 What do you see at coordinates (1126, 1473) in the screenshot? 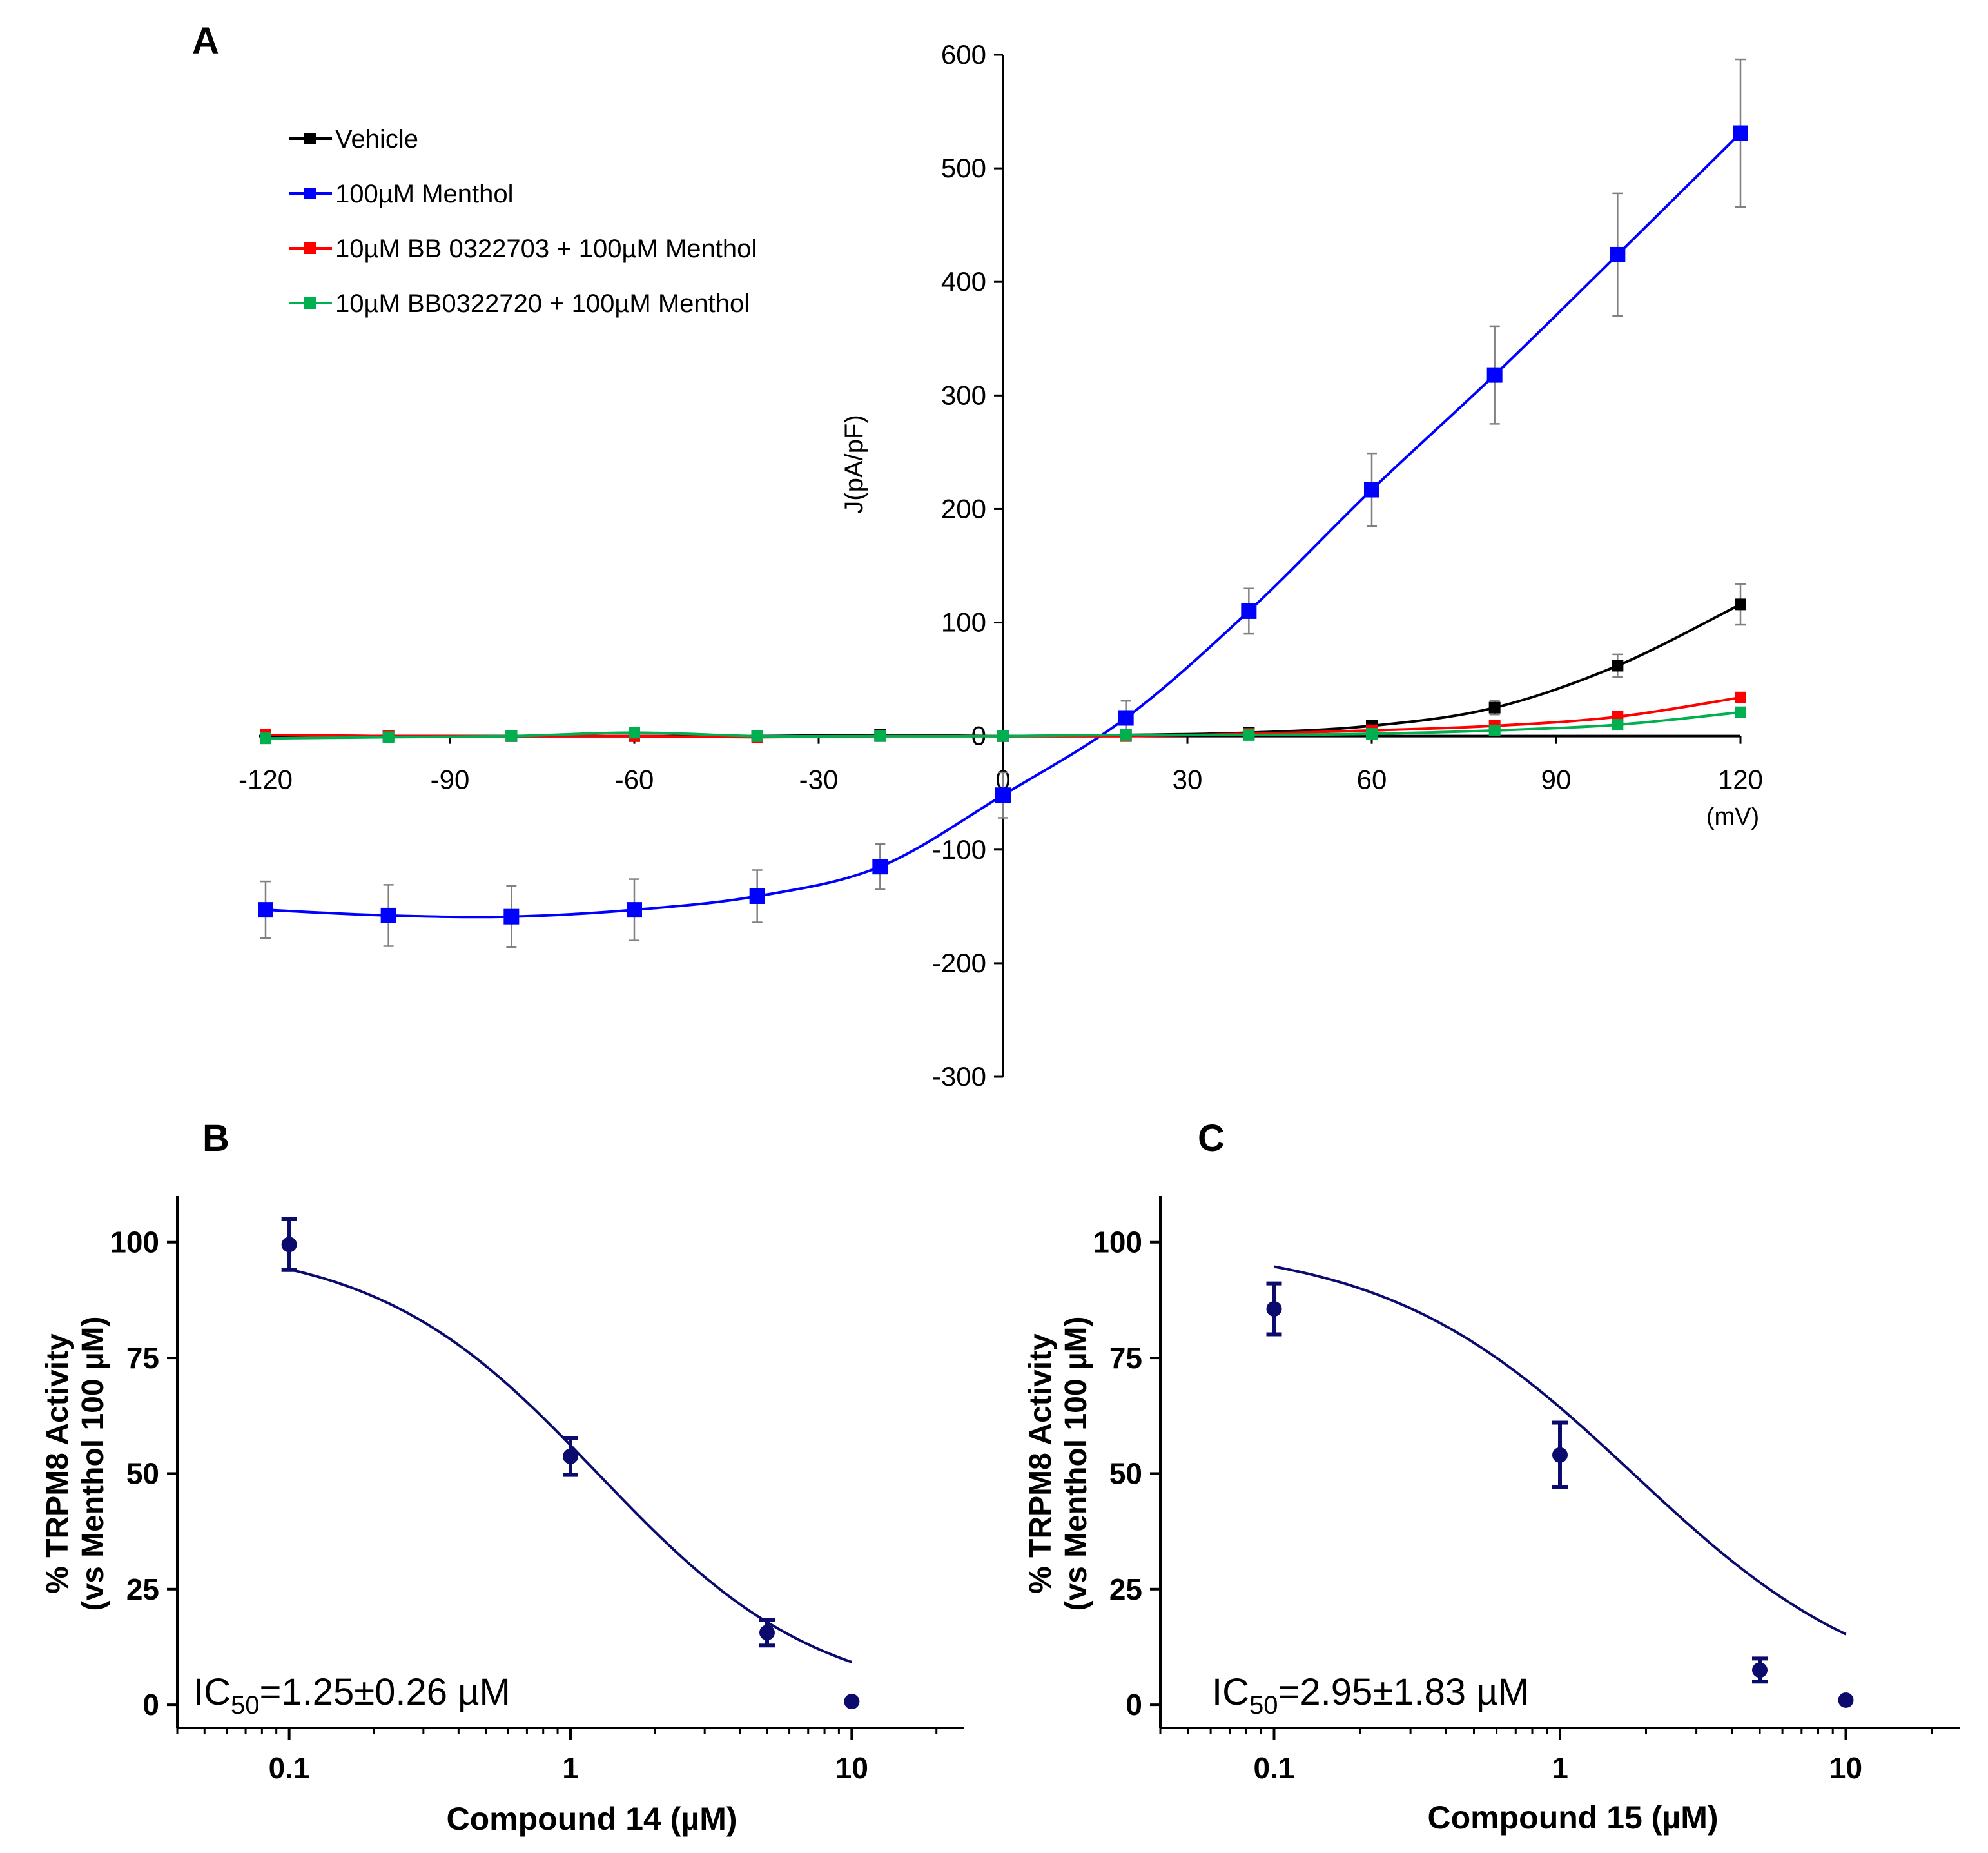
I see `c-y-tick-label: 50` at bounding box center [1126, 1473].